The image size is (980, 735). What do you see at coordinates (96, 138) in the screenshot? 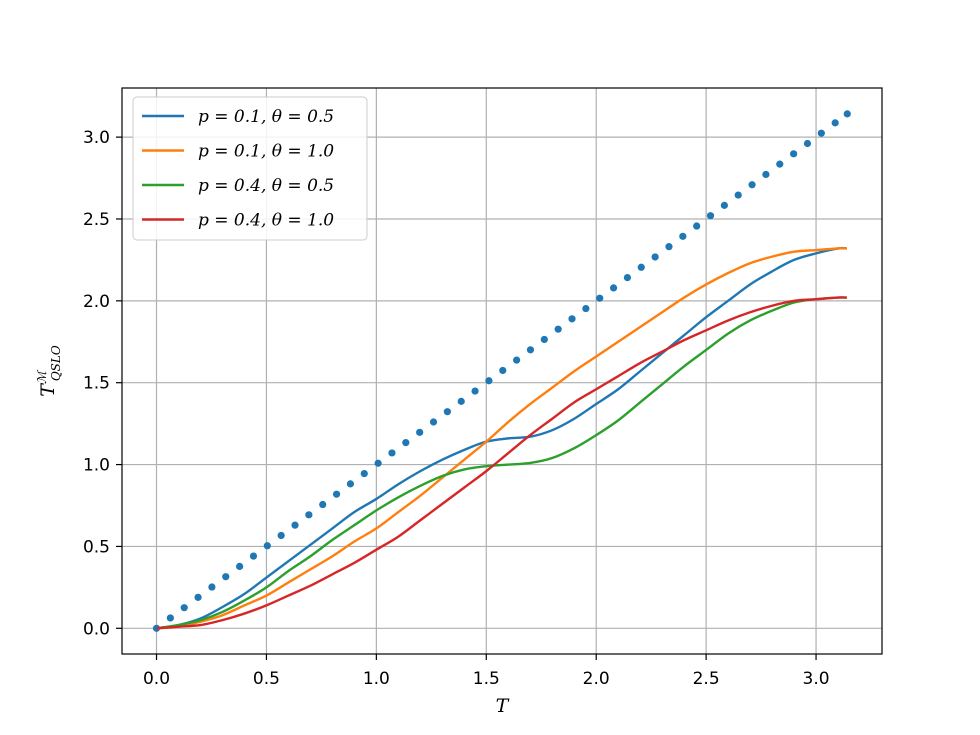
I see `y-tick-label: 3.0` at bounding box center [96, 138].